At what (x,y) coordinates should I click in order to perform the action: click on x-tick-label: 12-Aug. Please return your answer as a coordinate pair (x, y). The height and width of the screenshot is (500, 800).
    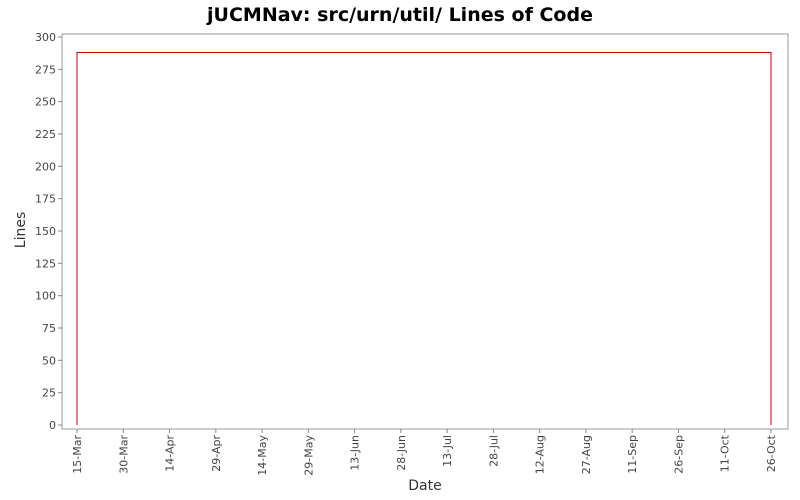
    Looking at the image, I should click on (540, 454).